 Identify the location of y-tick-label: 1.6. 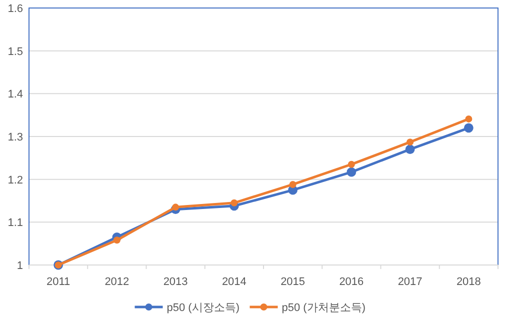
(15, 9).